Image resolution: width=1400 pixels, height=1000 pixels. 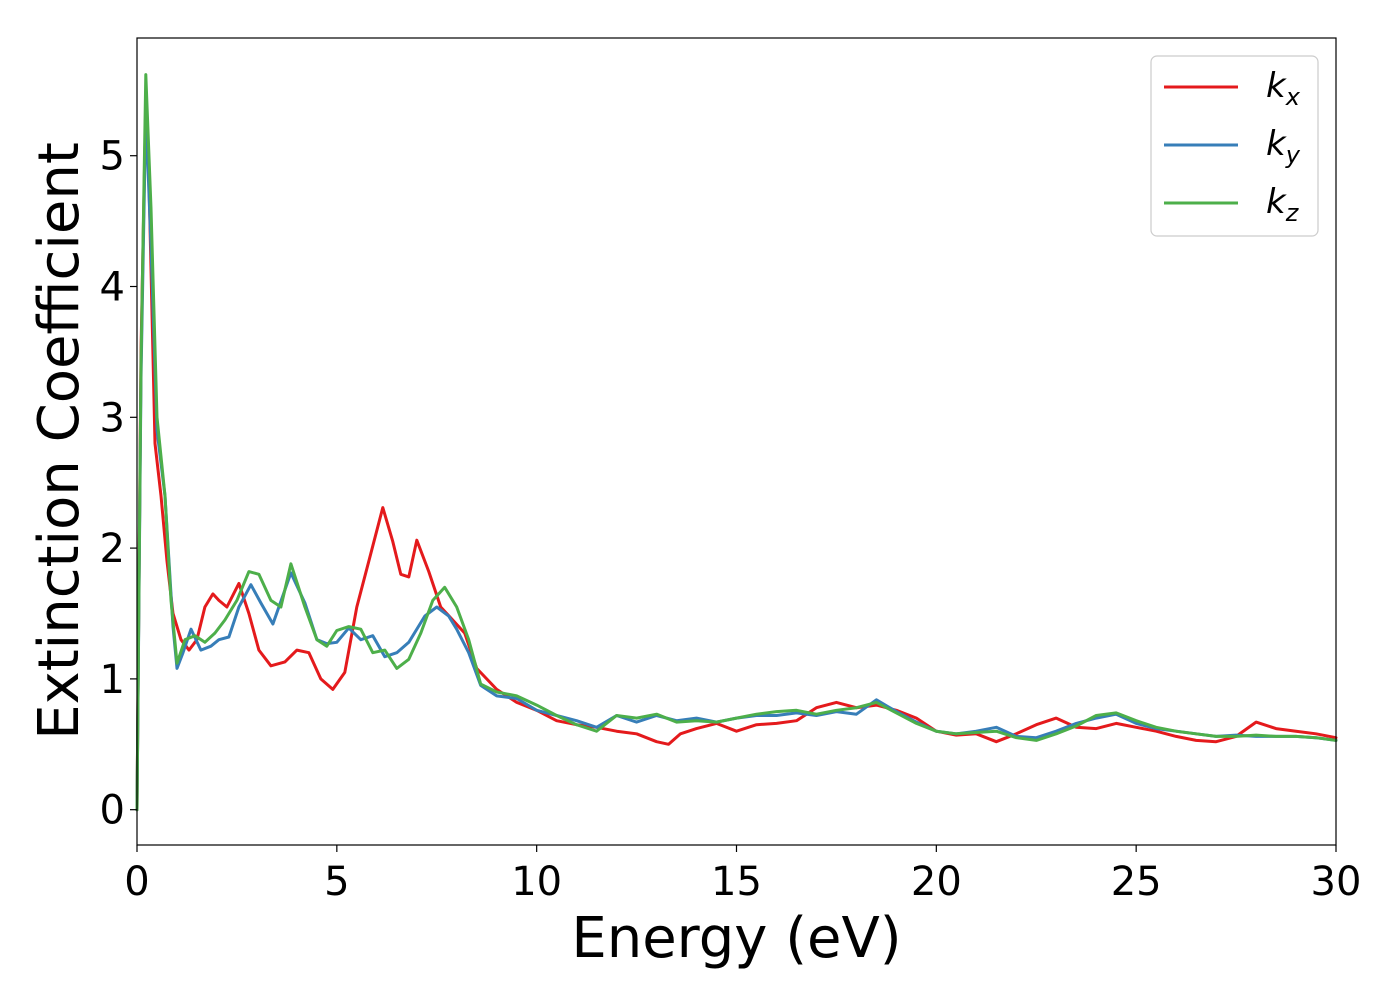 What do you see at coordinates (112, 549) in the screenshot?
I see `y-tick-label: 2` at bounding box center [112, 549].